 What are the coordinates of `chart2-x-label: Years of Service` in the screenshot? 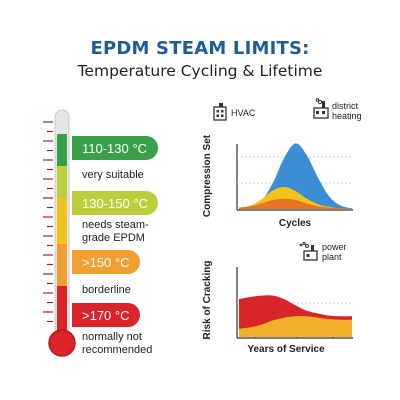 It's located at (286, 349).